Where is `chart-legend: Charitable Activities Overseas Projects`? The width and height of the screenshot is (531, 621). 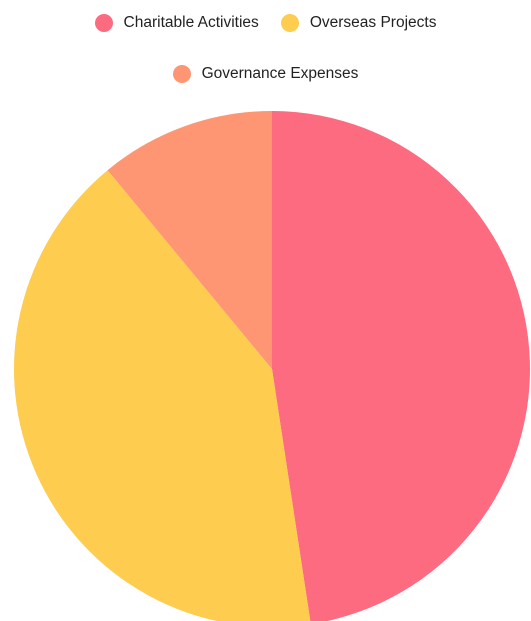
chart-legend: Charitable Activities Overseas Projects is located at coordinates (265, 23).